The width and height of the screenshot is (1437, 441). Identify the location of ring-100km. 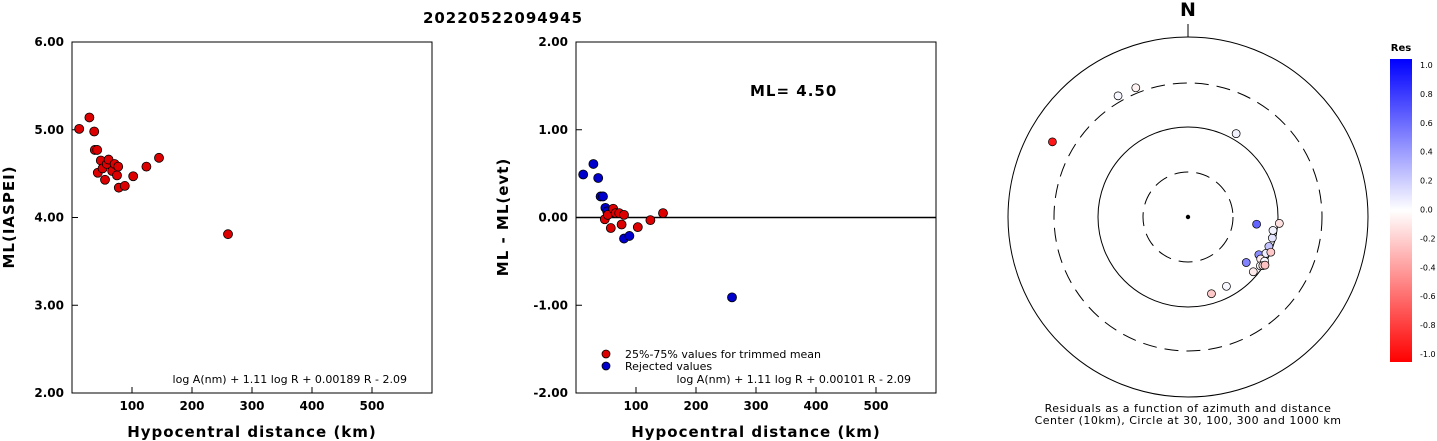
(1188, 217).